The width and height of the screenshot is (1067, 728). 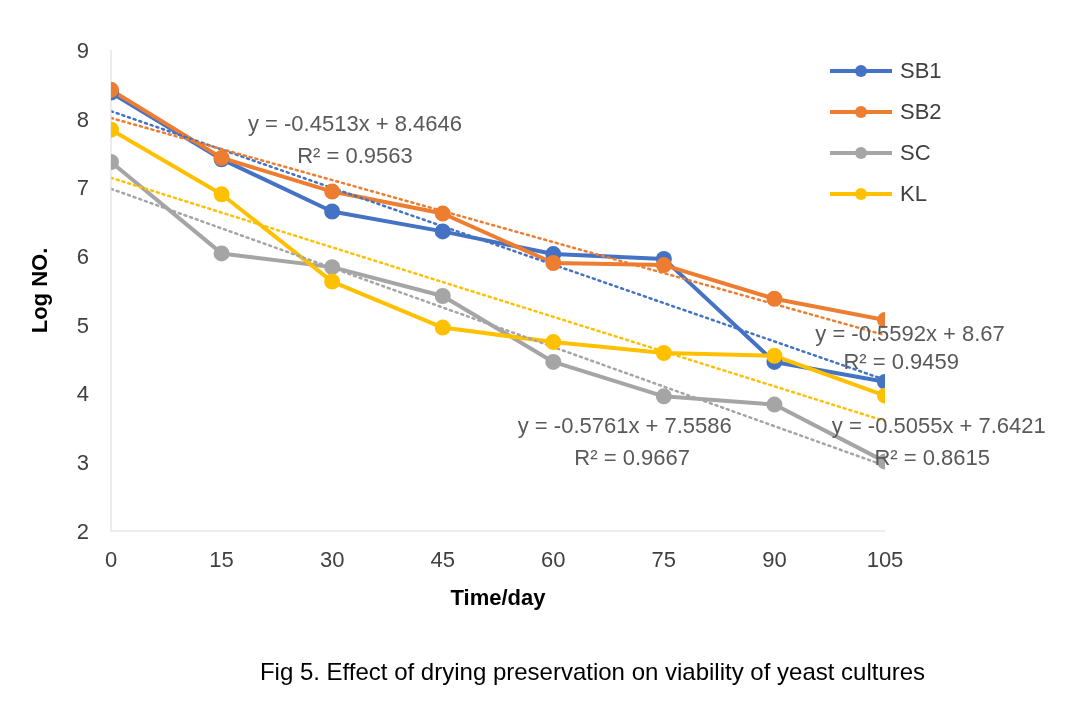 What do you see at coordinates (915, 153) in the screenshot?
I see `legend-label: SC` at bounding box center [915, 153].